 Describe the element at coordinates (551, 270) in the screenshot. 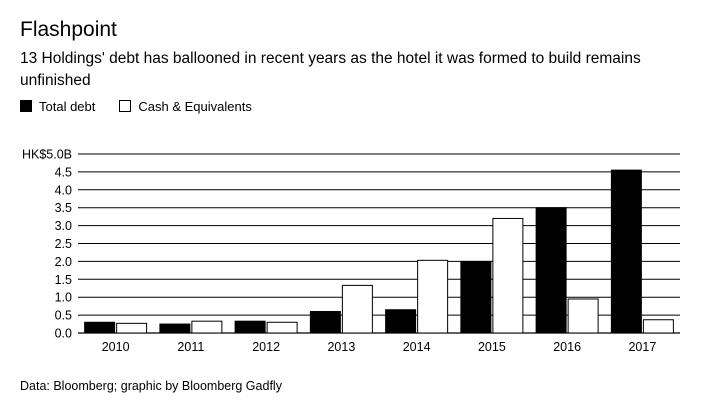

I see `bar-total-debt-2016` at that location.